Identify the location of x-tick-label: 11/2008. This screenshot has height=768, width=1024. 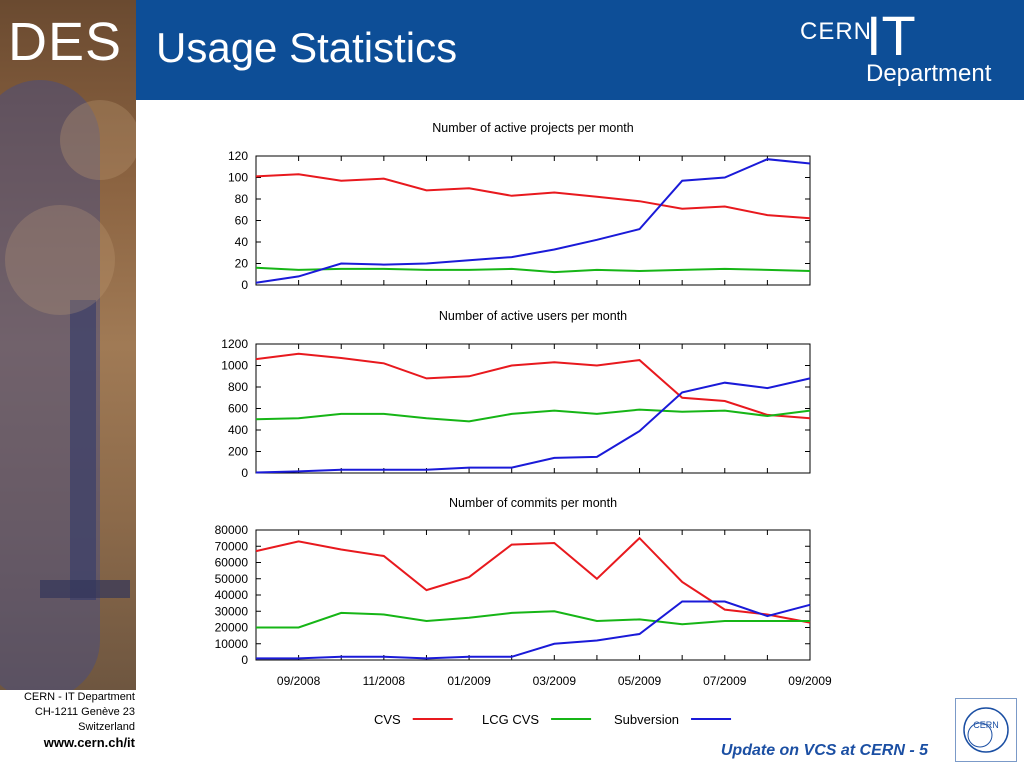
(384, 681).